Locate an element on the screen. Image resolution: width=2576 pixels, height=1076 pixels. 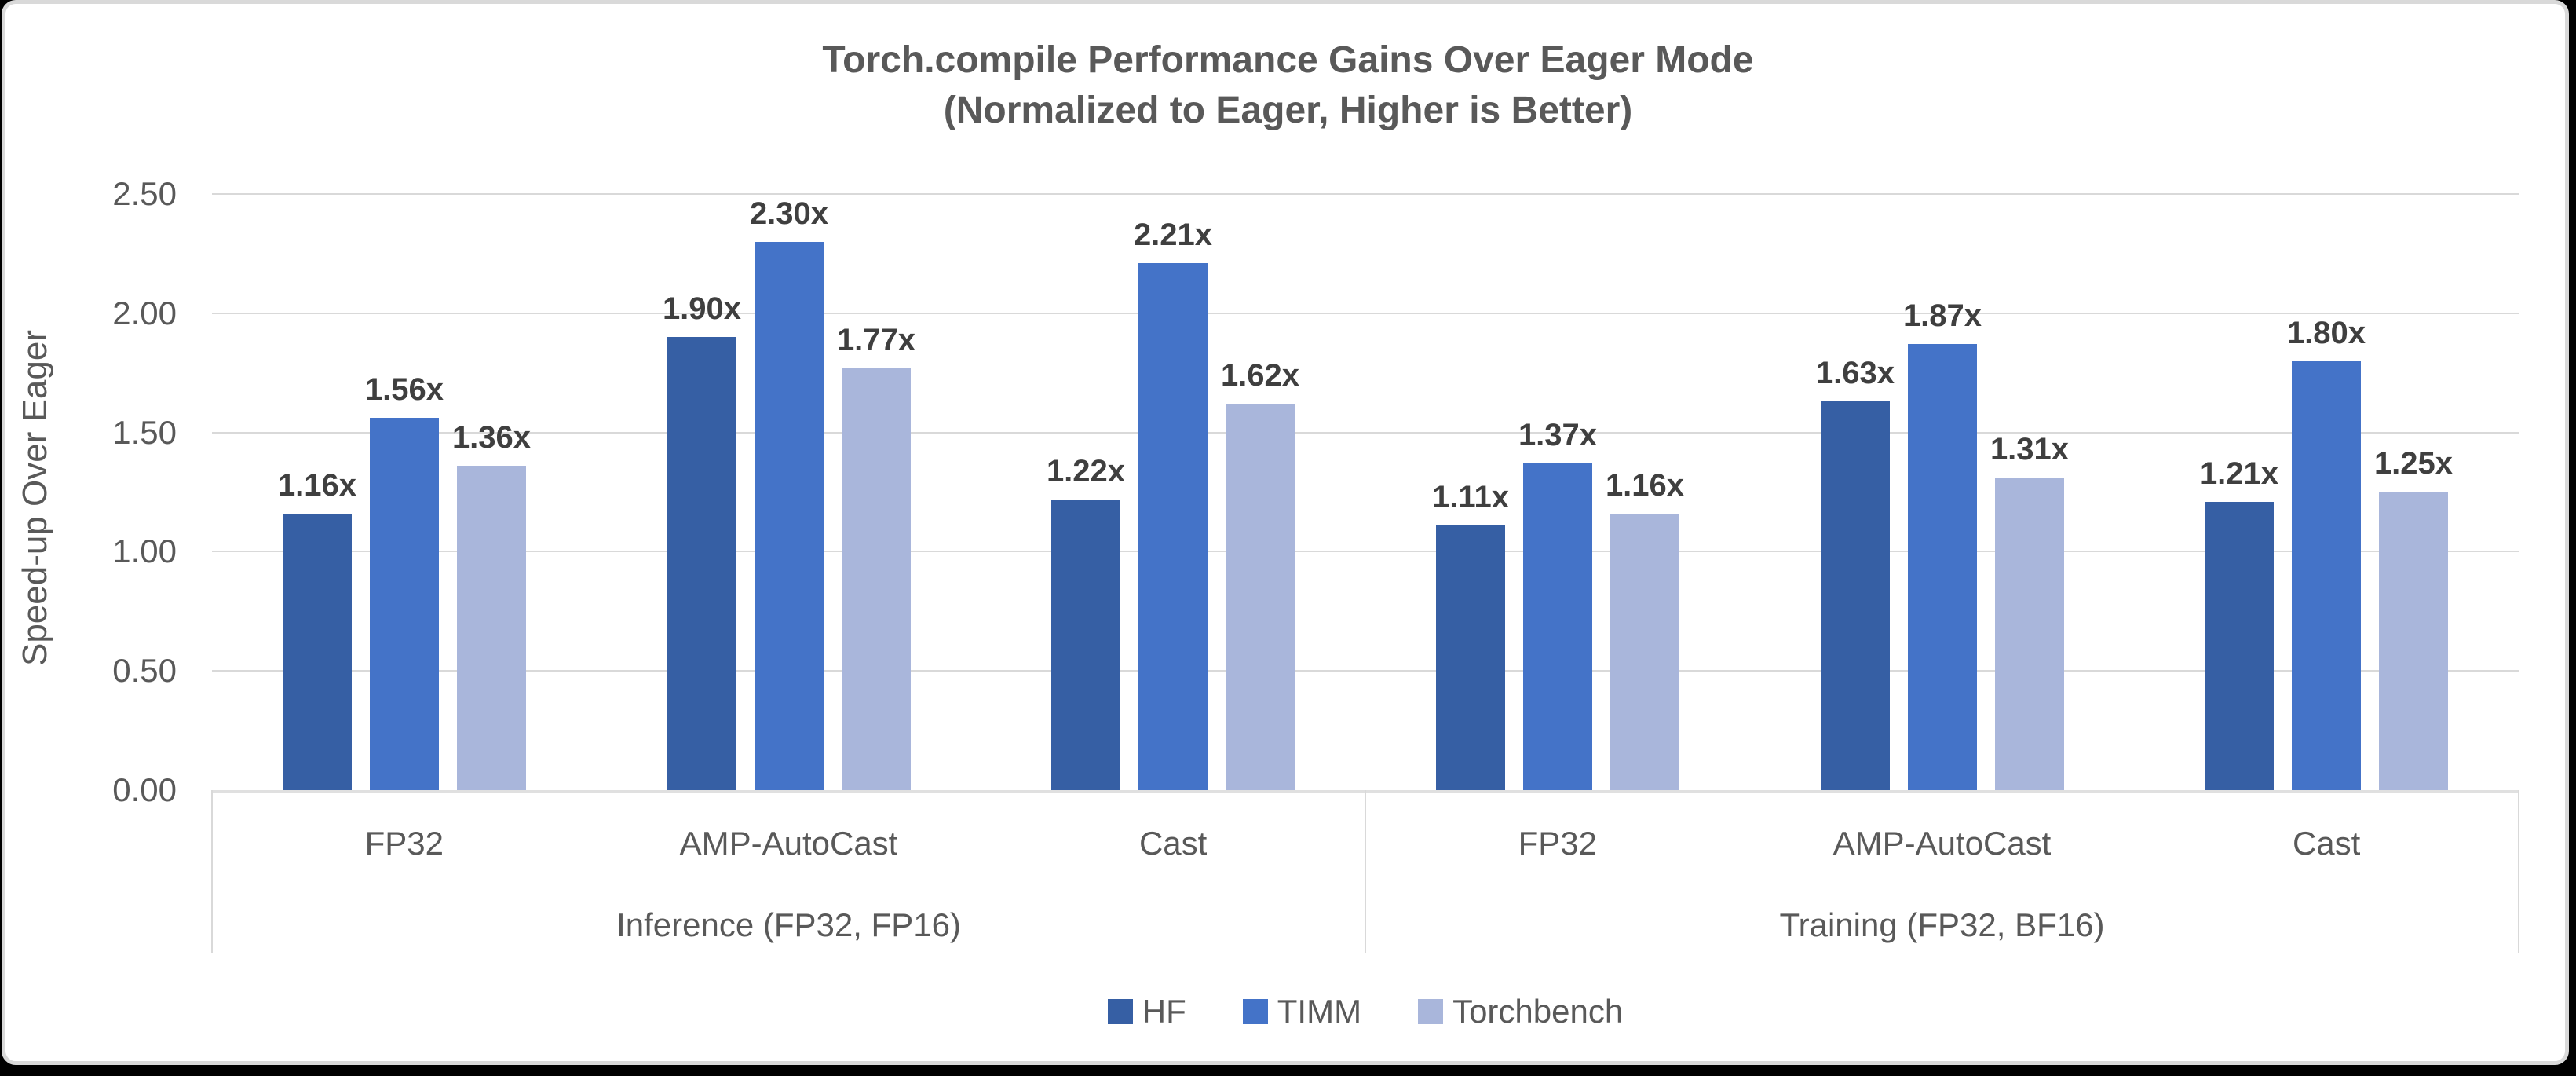
bar-value-label: 1.80x is located at coordinates (2326, 333).